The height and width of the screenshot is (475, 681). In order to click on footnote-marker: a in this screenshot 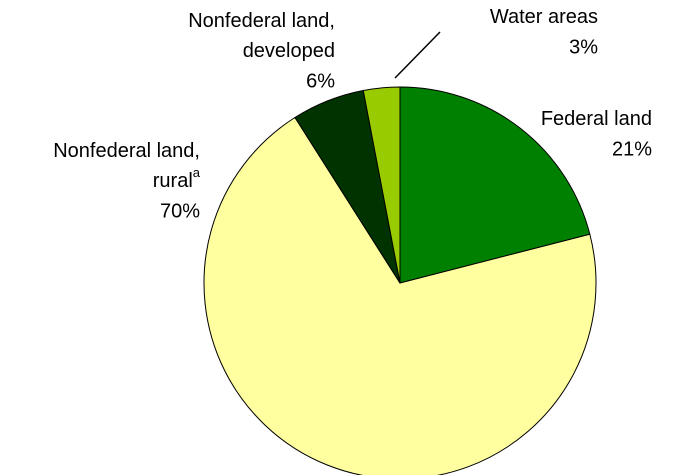, I will do `click(197, 172)`.